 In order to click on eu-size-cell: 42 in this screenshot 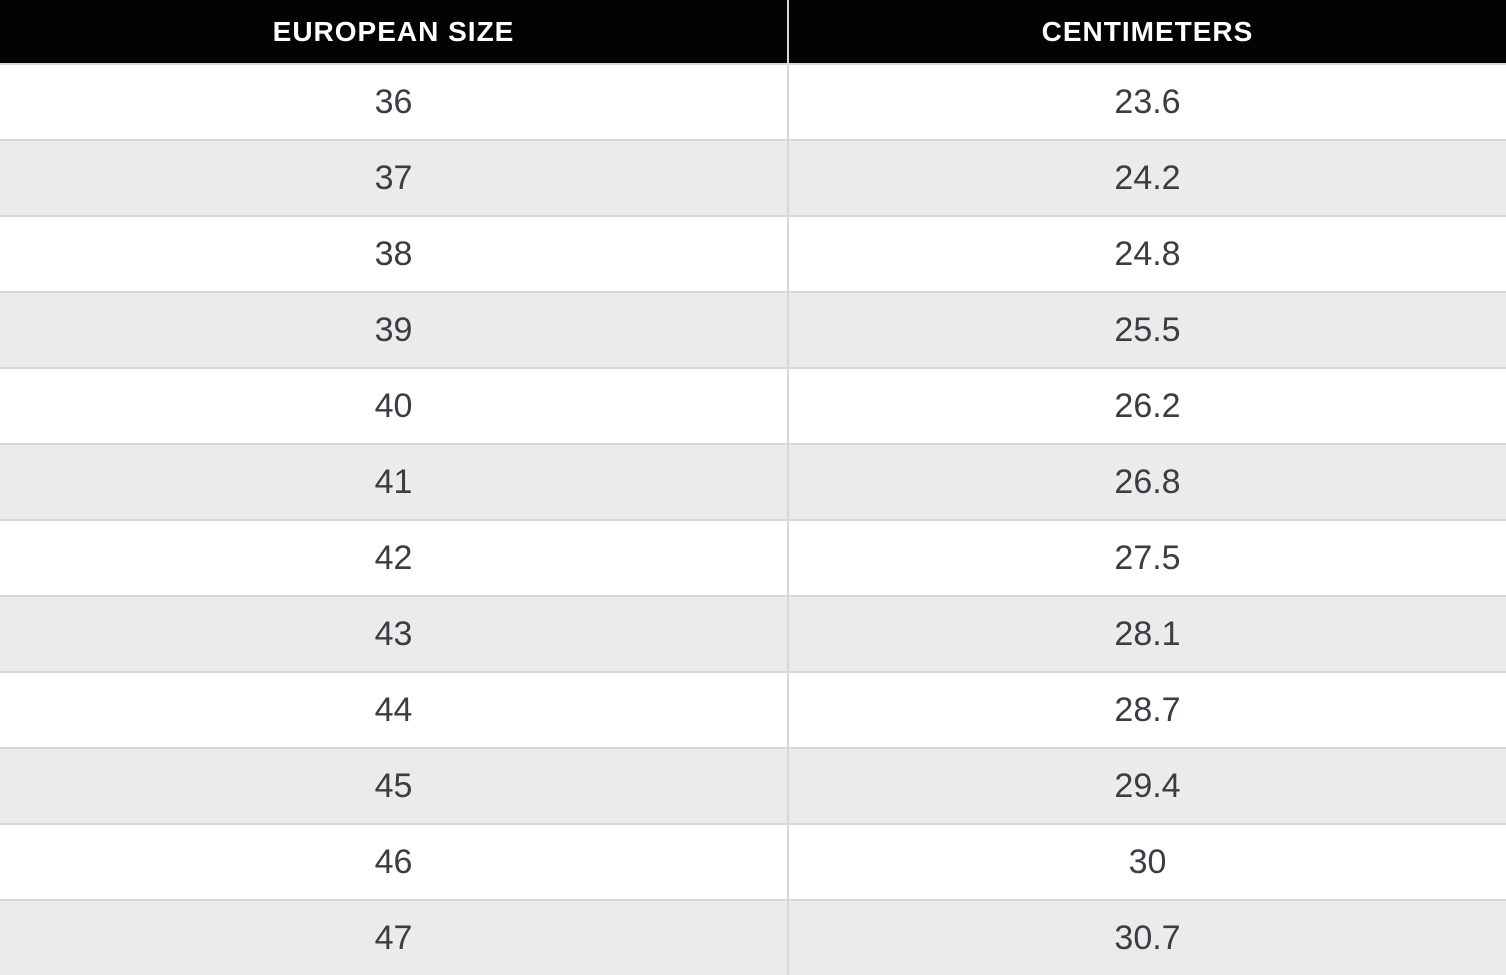, I will do `click(394, 557)`.